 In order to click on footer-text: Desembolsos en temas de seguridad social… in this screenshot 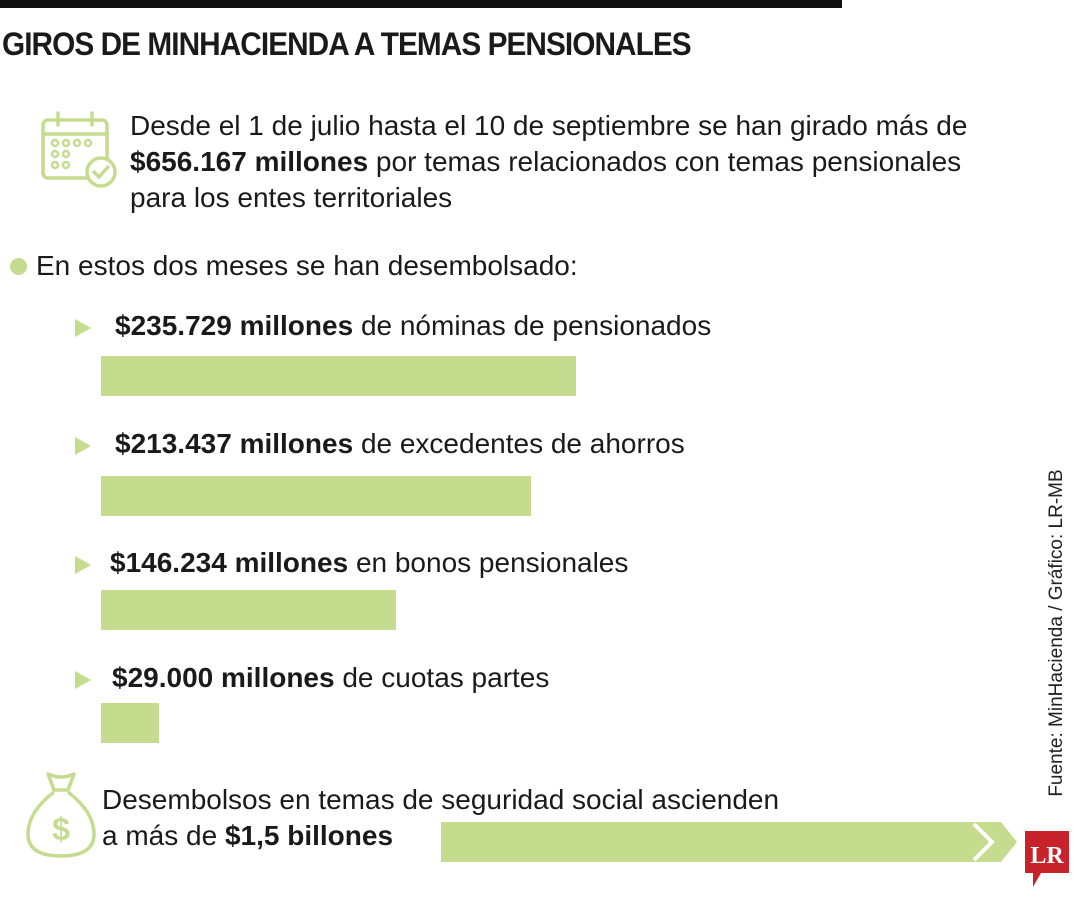, I will do `click(441, 817)`.